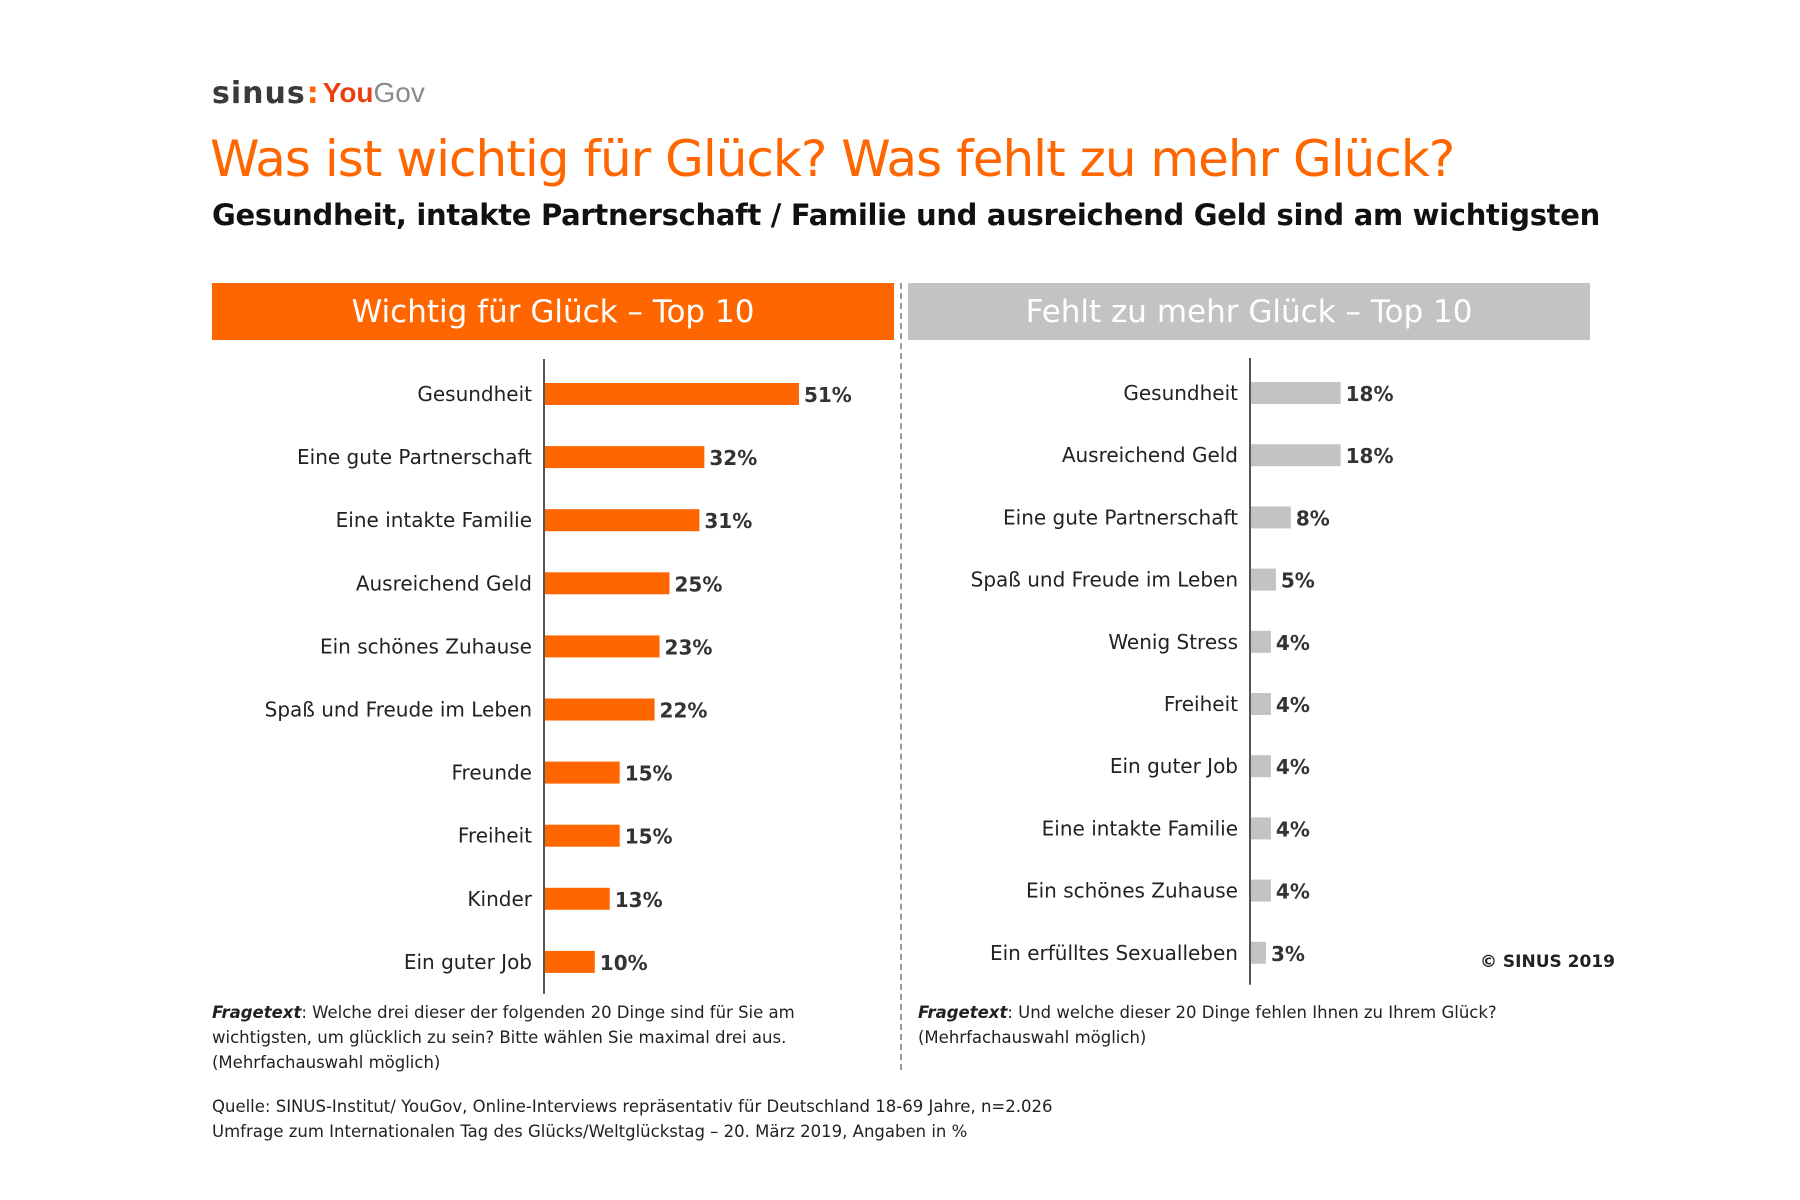 The image size is (1800, 1200). Describe the element at coordinates (257, 1012) in the screenshot. I see `fragetext-label-left: Fragetext` at that location.